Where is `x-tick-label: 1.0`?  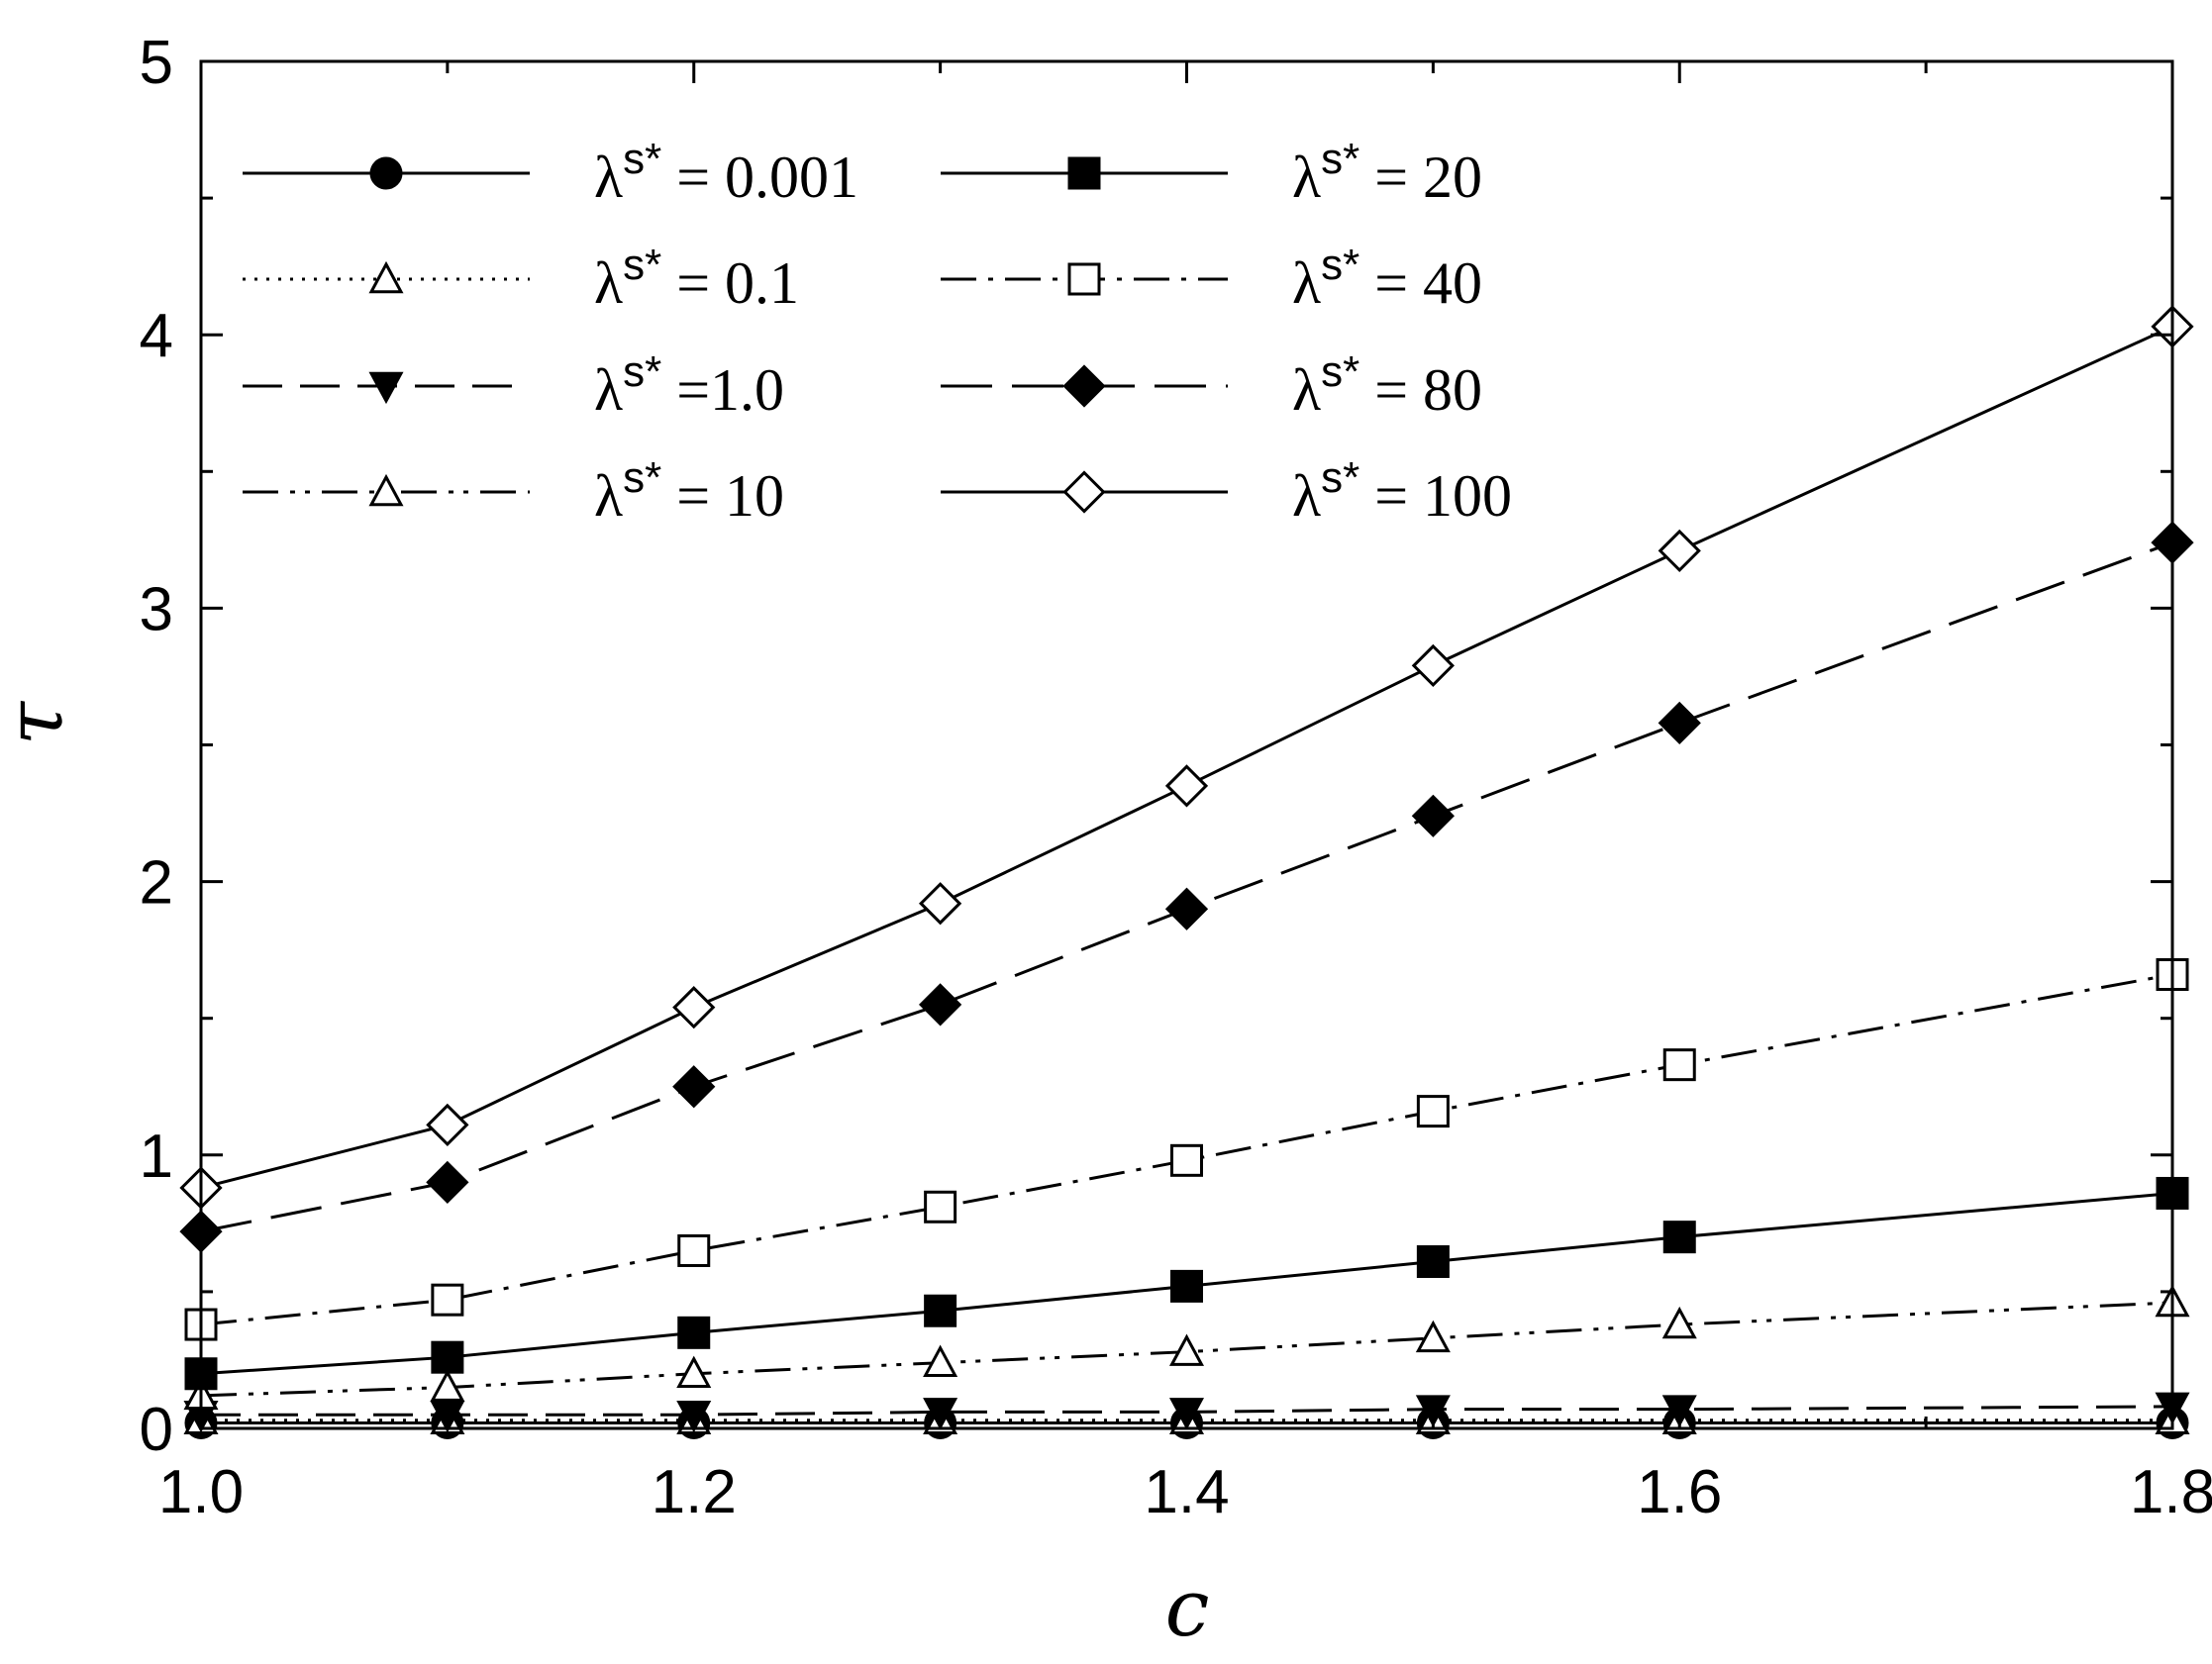
x-tick-label: 1.0 is located at coordinates (201, 1492).